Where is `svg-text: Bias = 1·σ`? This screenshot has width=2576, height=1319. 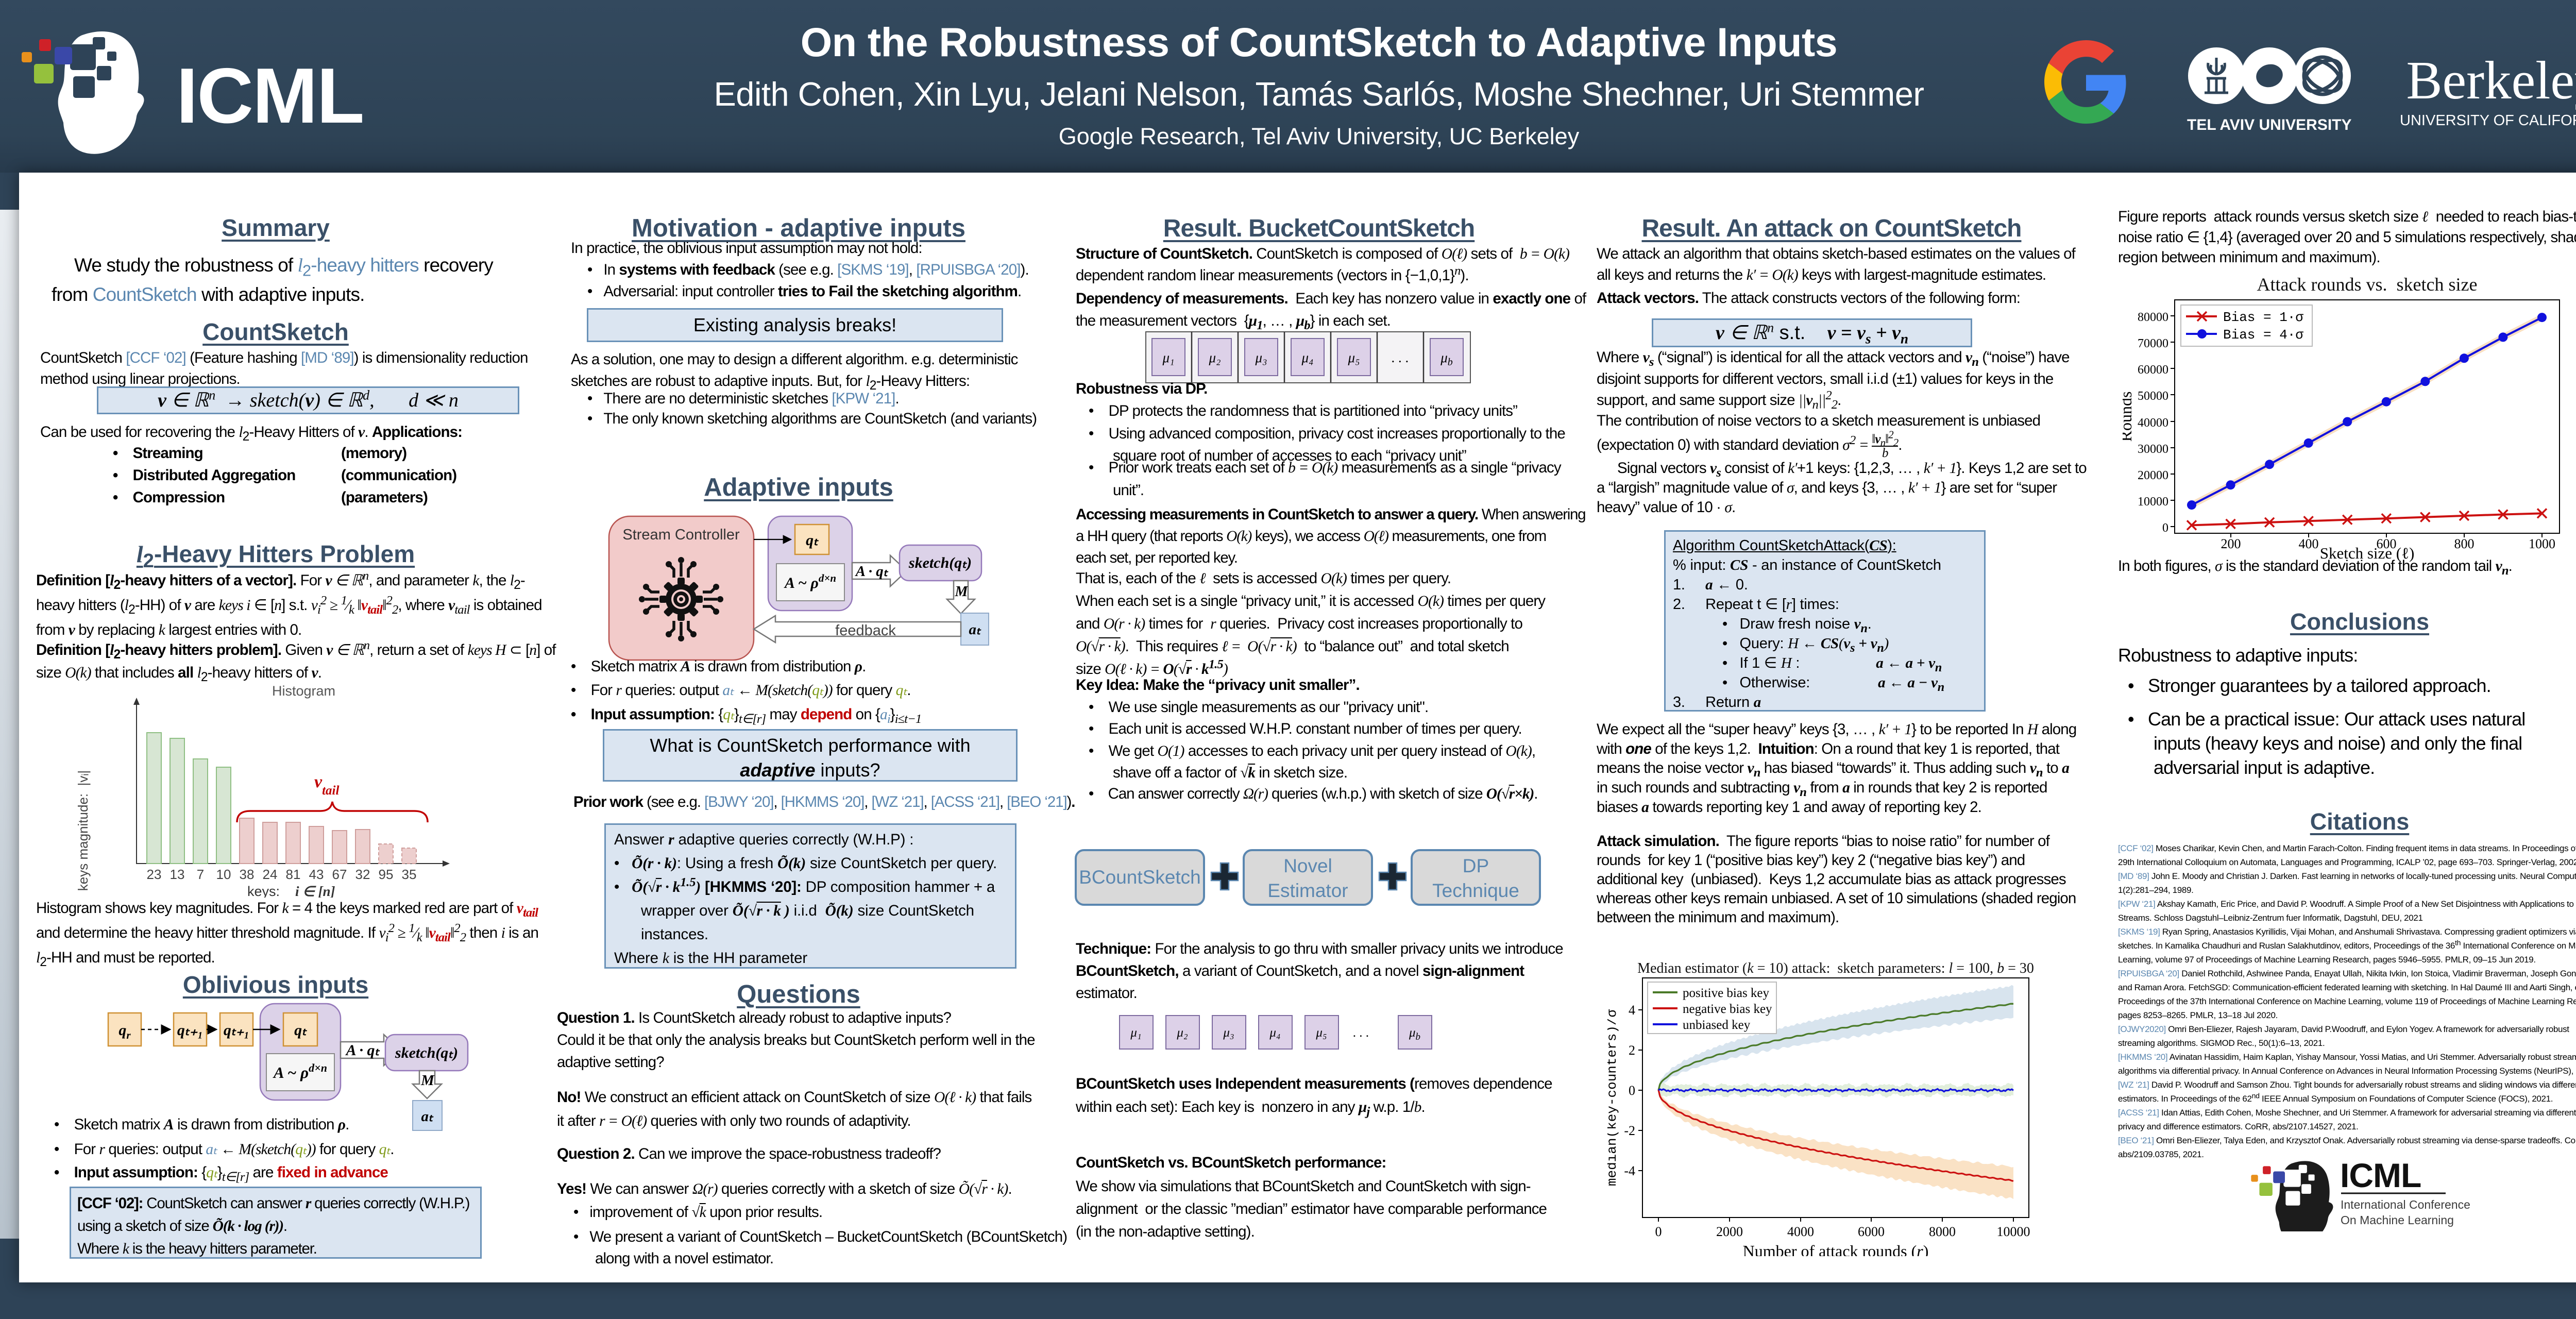 svg-text: Bias = 1·σ is located at coordinates (2263, 317).